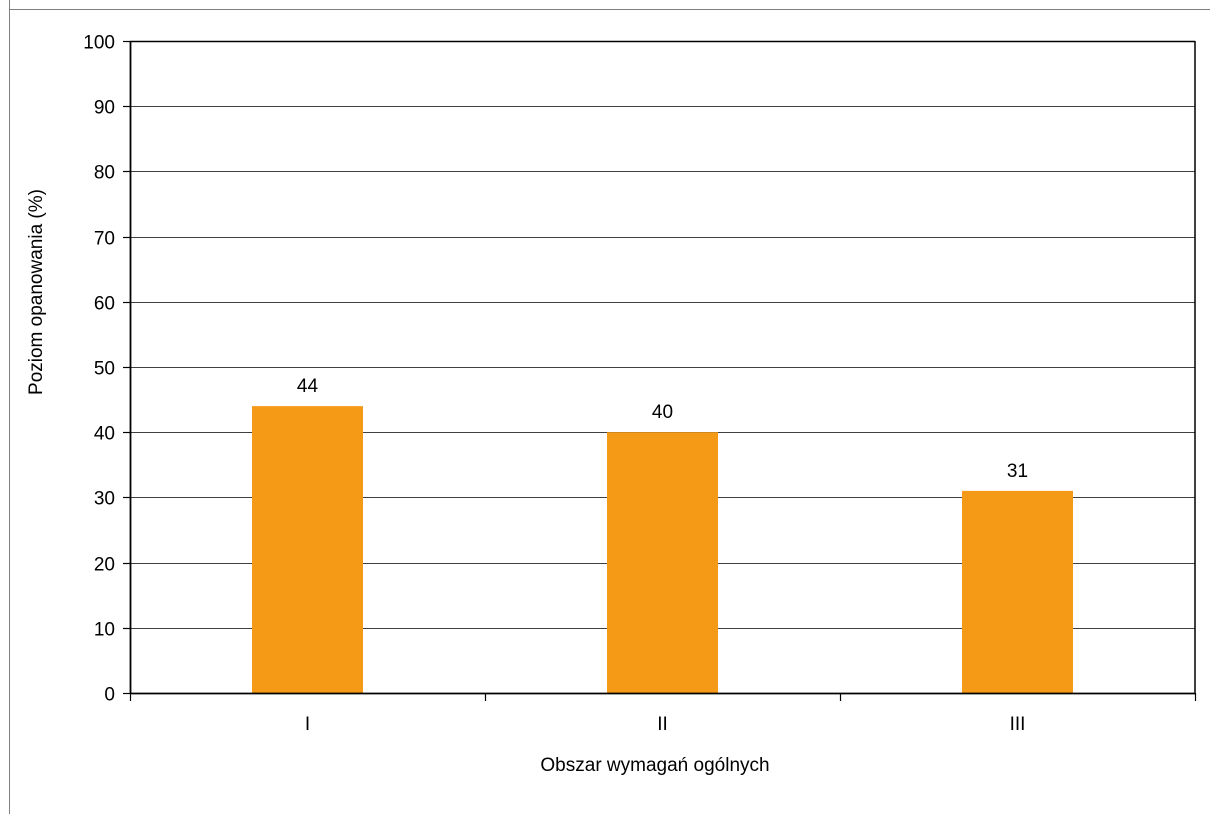  What do you see at coordinates (662, 412) in the screenshot?
I see `data-label: 40` at bounding box center [662, 412].